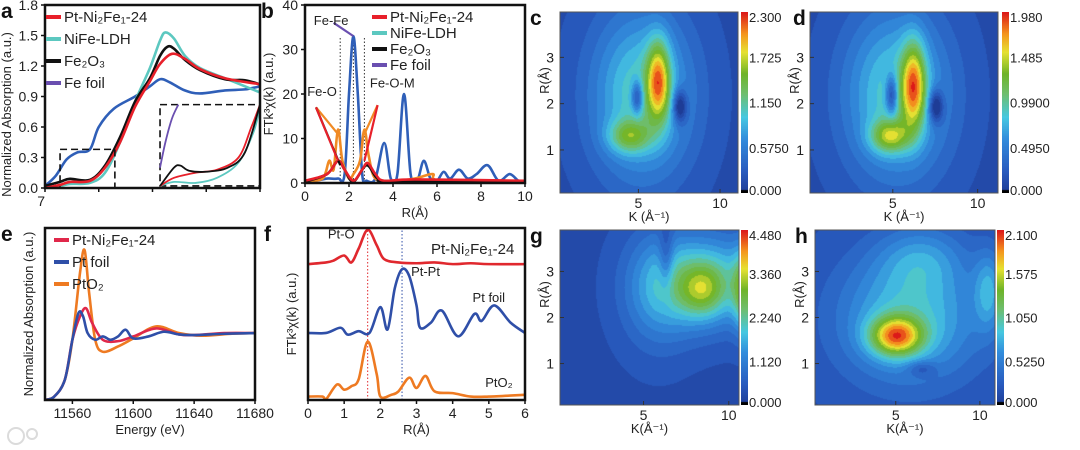  Describe the element at coordinates (194, 413) in the screenshot. I see `x-tick-label: 11640` at that location.